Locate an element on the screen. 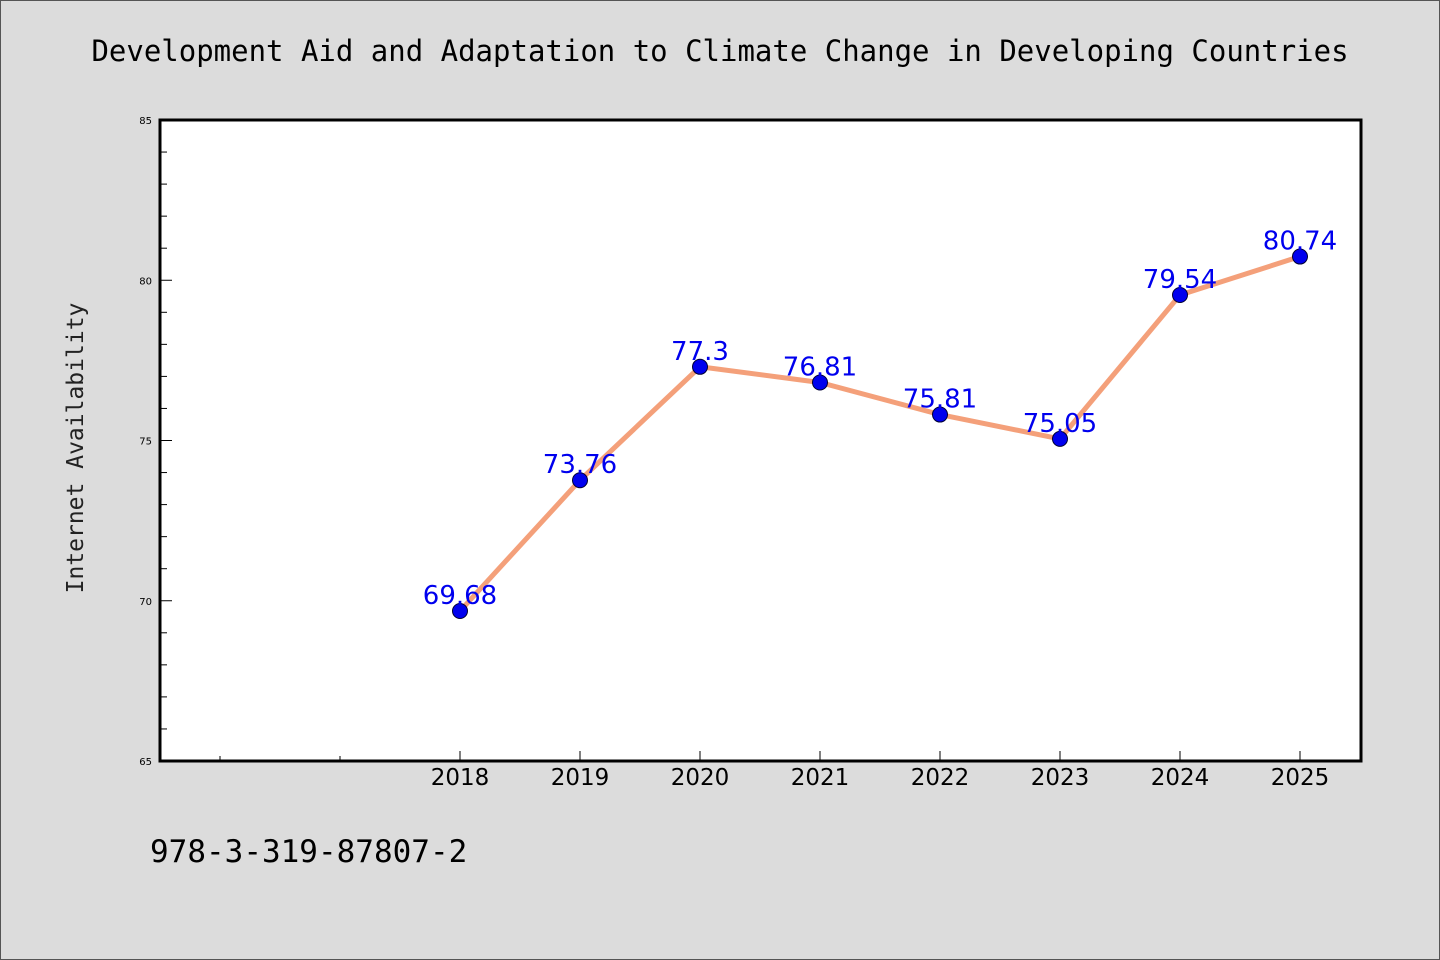 The height and width of the screenshot is (960, 1440). x-tick-label: 2025 is located at coordinates (1300, 778).